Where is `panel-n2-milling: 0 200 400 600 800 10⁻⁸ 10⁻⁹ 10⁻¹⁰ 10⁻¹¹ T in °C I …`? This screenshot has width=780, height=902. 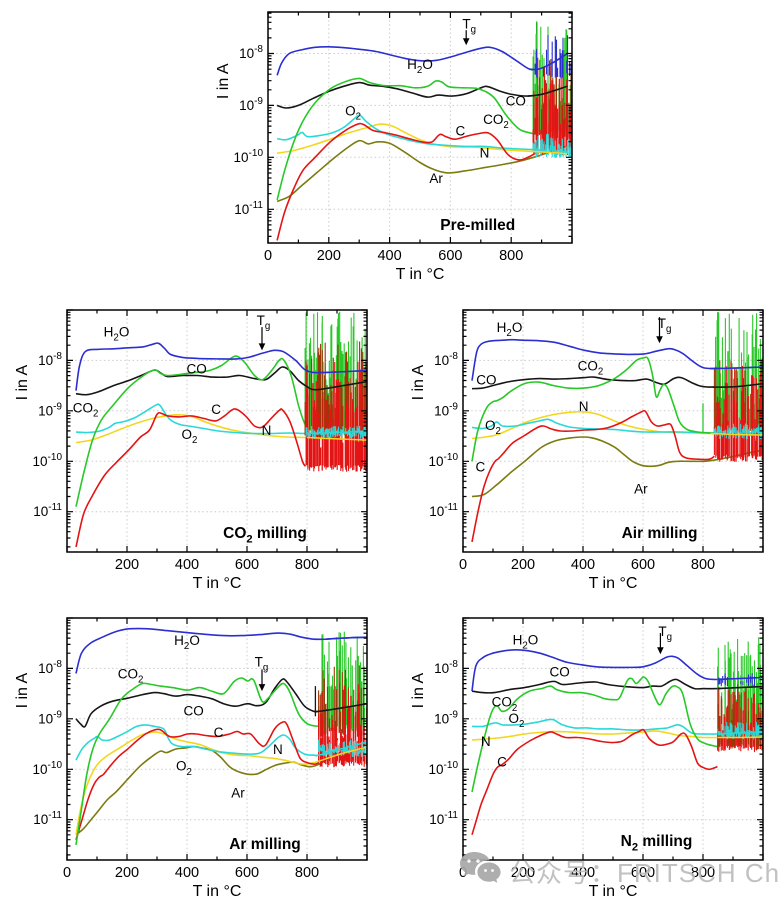 panel-n2-milling: 0 200 400 600 800 10⁻⁸ 10⁻⁹ 10⁻¹⁰ 10⁻¹¹ T in °C I … is located at coordinates (587, 758).